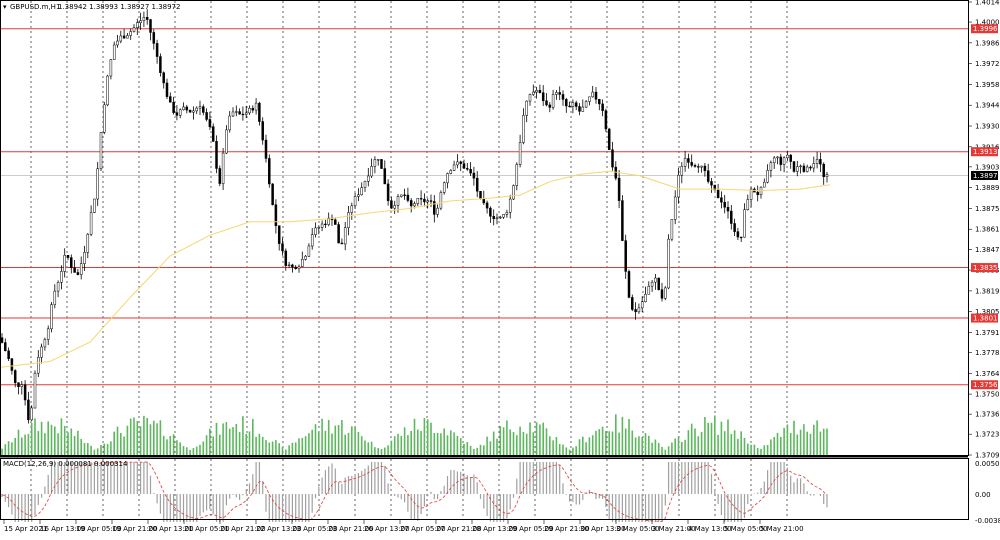 The width and height of the screenshot is (1000, 540). What do you see at coordinates (531, 529) in the screenshot?
I see `x-tick-label: 29 Apr 05:00` at bounding box center [531, 529].